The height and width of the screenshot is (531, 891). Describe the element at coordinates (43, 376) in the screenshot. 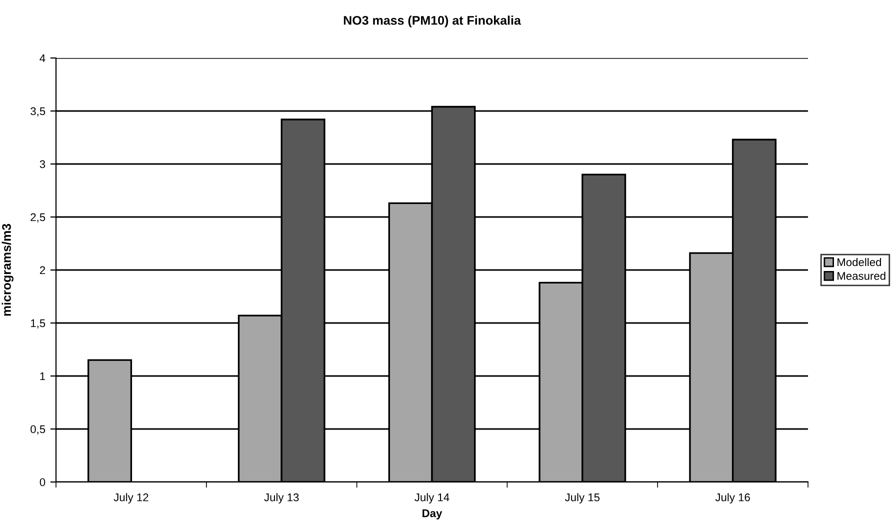

I see `y-tick-label: 1` at that location.